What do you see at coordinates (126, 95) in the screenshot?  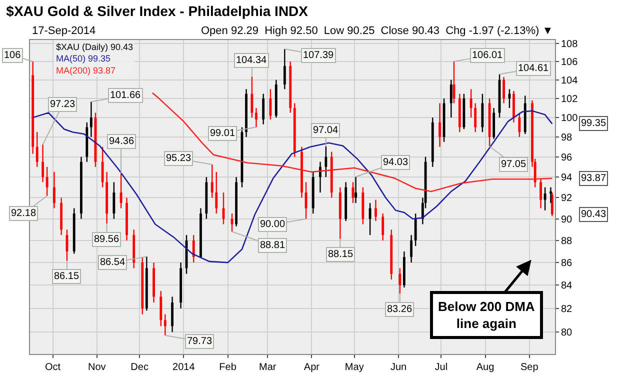 I see `annotation: 101.66` at bounding box center [126, 95].